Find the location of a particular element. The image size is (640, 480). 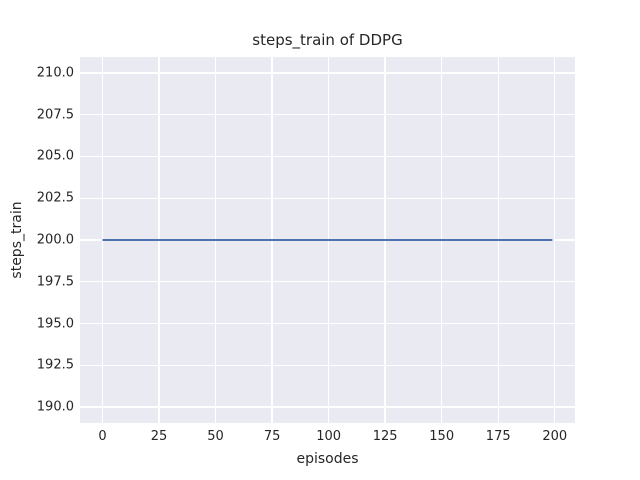

x-tick-label: 200 is located at coordinates (555, 436).